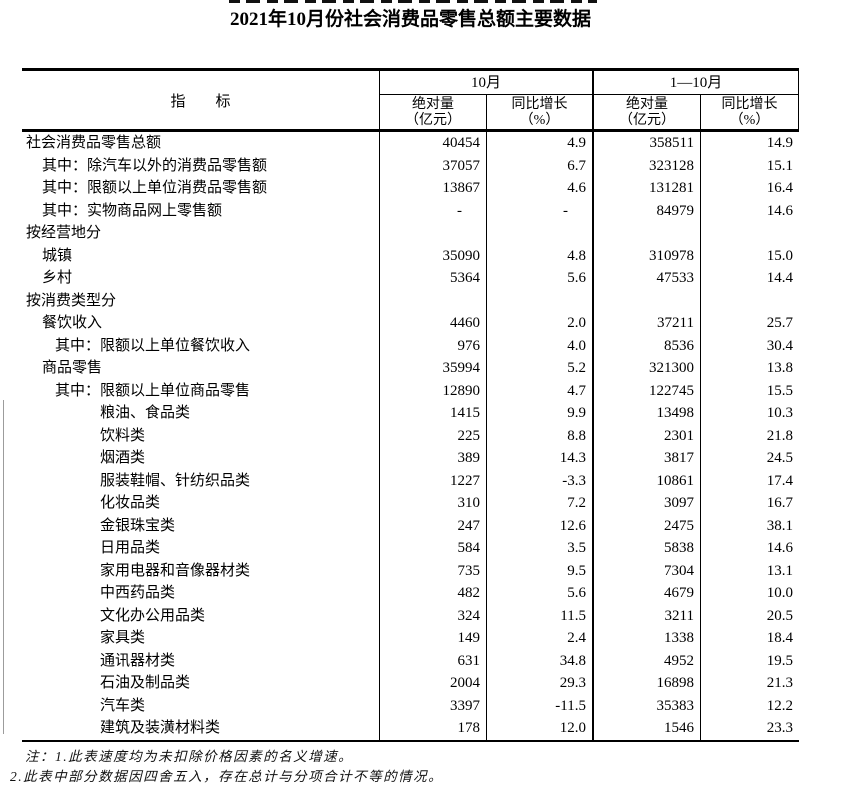 This screenshot has height=798, width=855. I want to click on row-label: 饮料类, so click(201, 435).